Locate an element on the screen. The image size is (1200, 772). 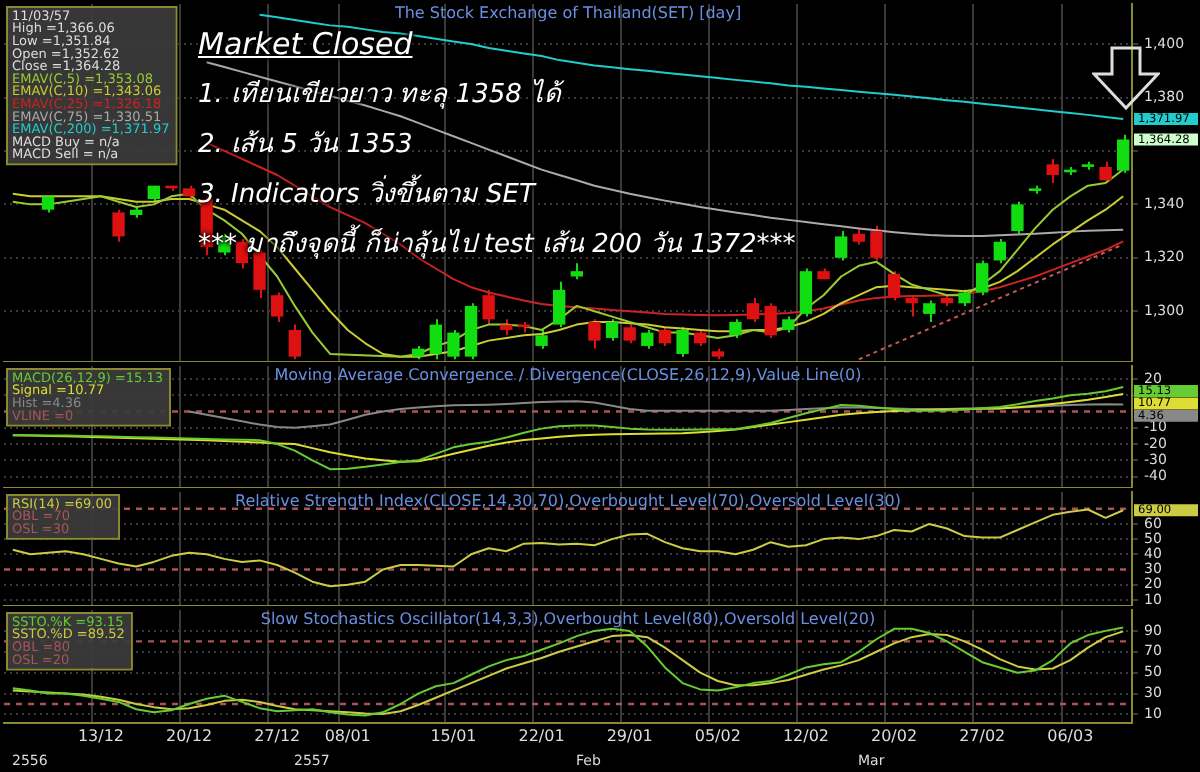
x-tick-label: 05/02 is located at coordinates (717, 735).